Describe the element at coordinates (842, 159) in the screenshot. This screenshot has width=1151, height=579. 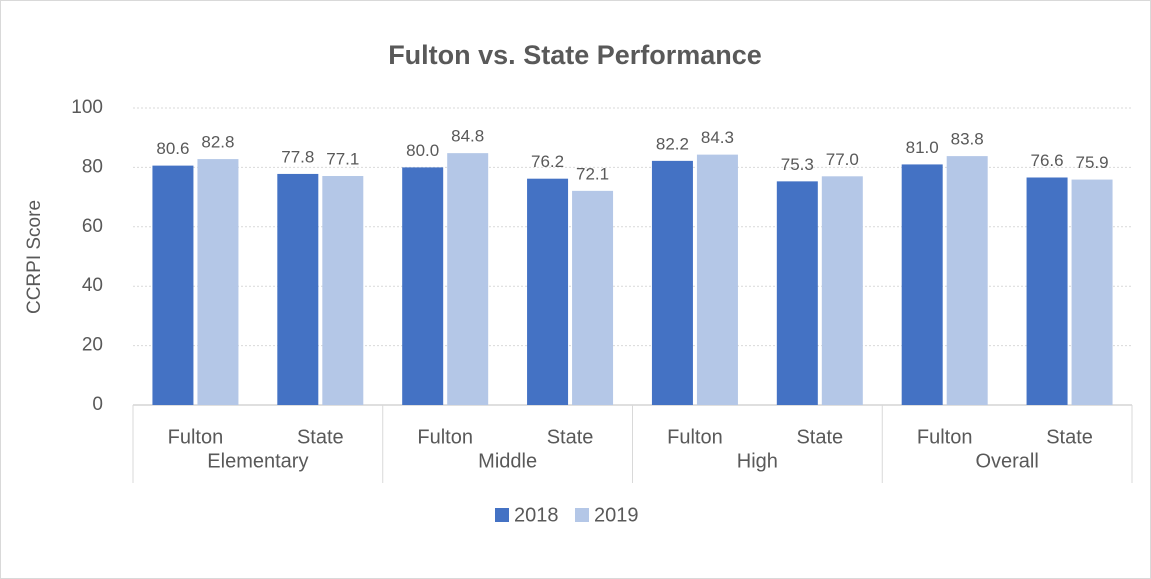
I see `value-label: 77.0` at that location.